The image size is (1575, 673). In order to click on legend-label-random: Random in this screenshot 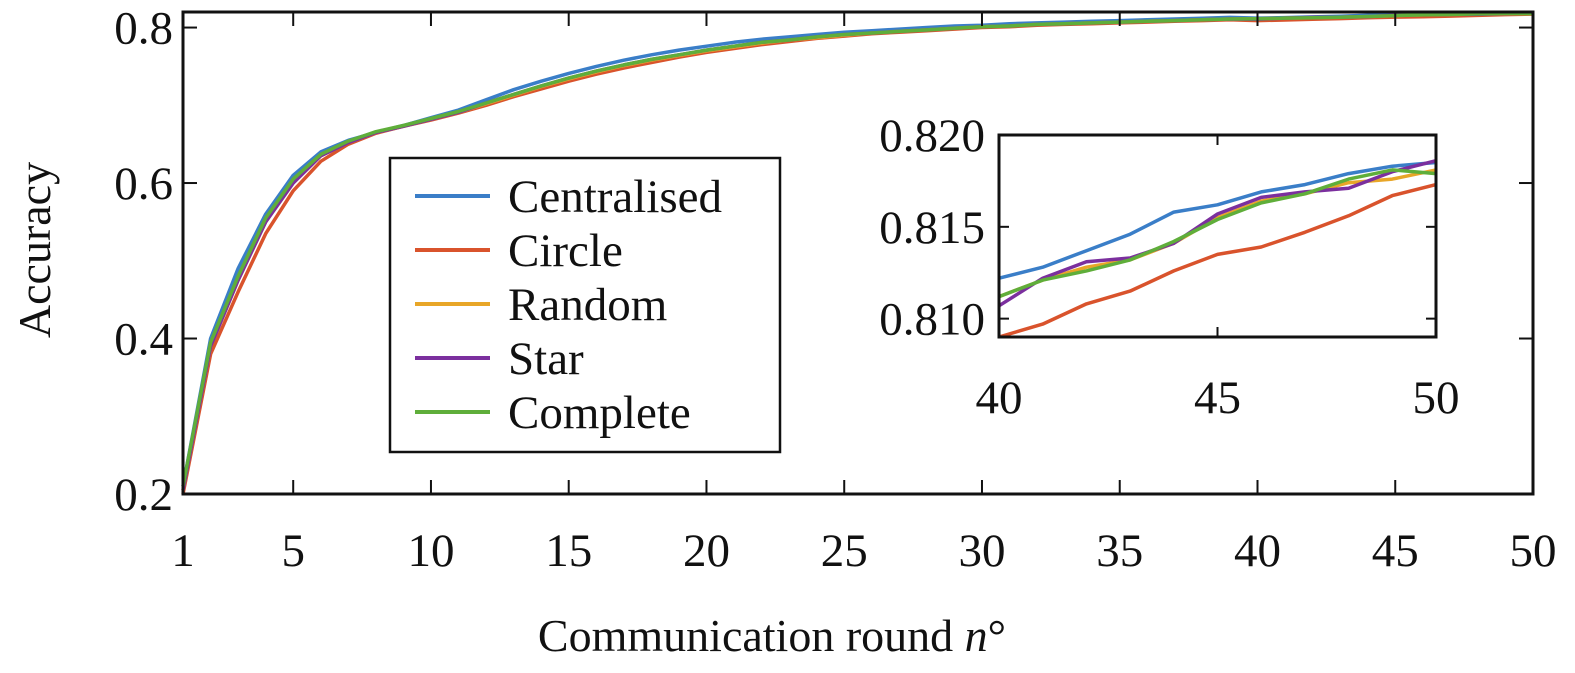, I will do `click(587, 305)`.